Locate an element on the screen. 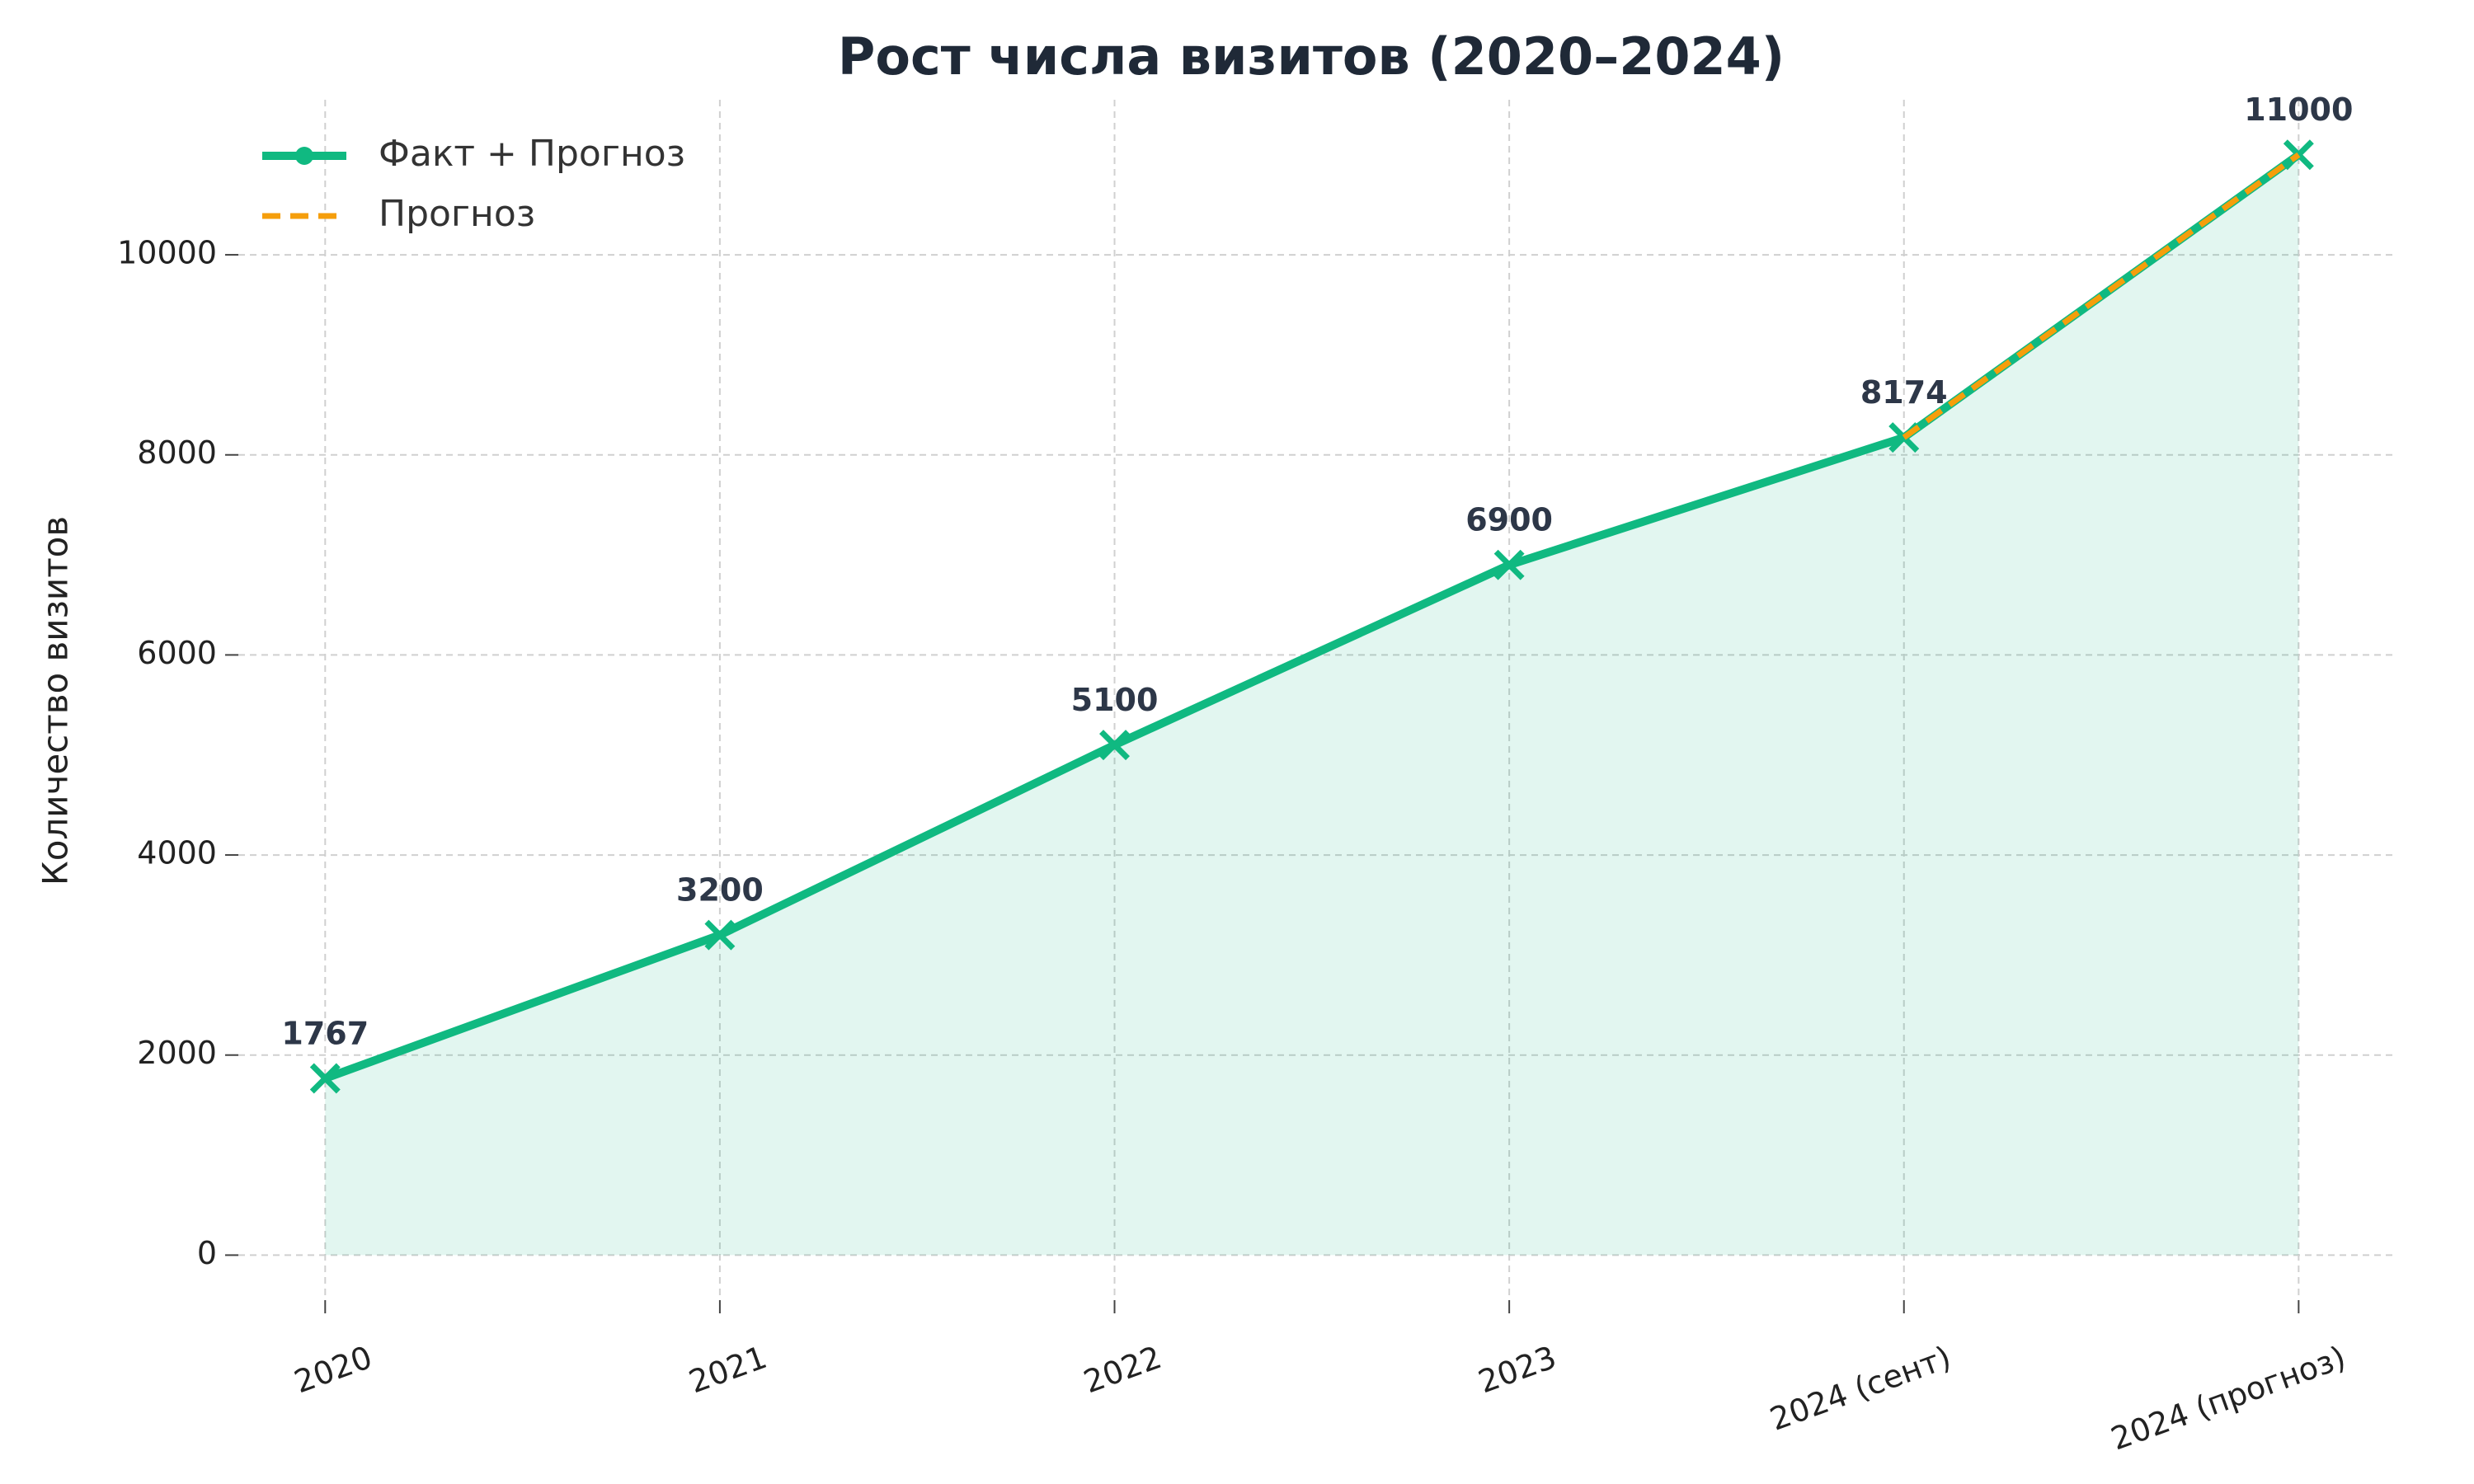 The height and width of the screenshot is (1484, 2474). series-line is located at coordinates (2101, 296).